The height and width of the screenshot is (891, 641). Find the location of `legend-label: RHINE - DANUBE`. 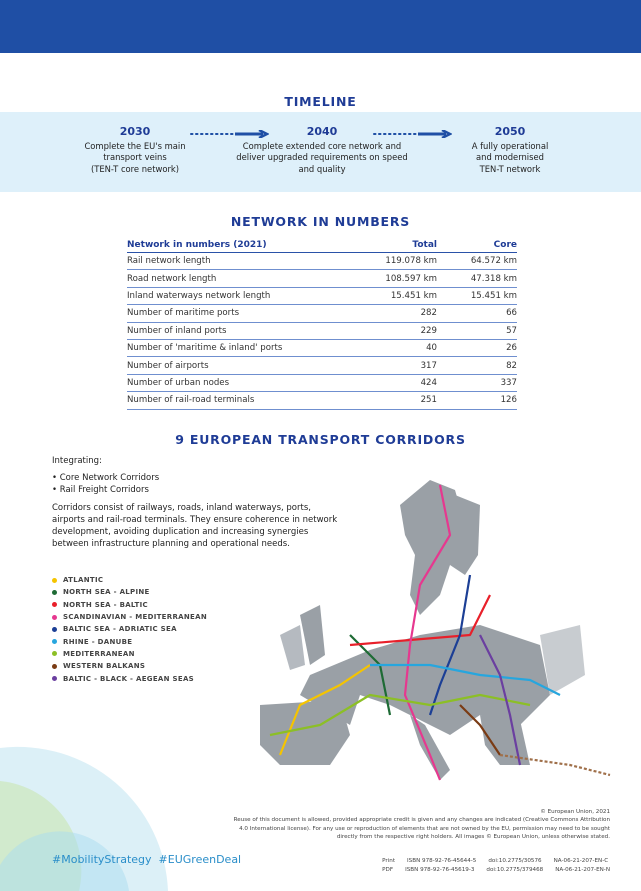

legend-label: RHINE - DANUBE is located at coordinates (98, 641).